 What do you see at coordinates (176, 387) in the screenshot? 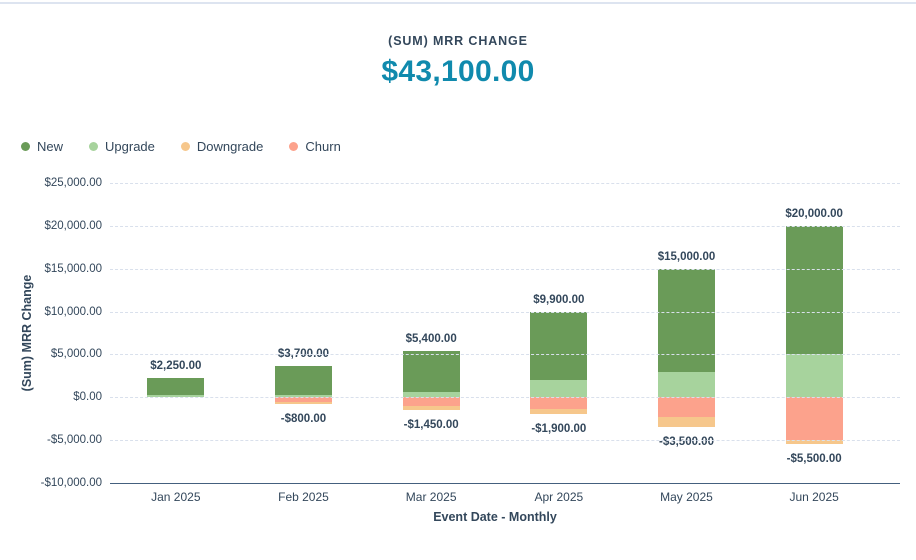
I see `bar-segment-new-jan-2025` at bounding box center [176, 387].